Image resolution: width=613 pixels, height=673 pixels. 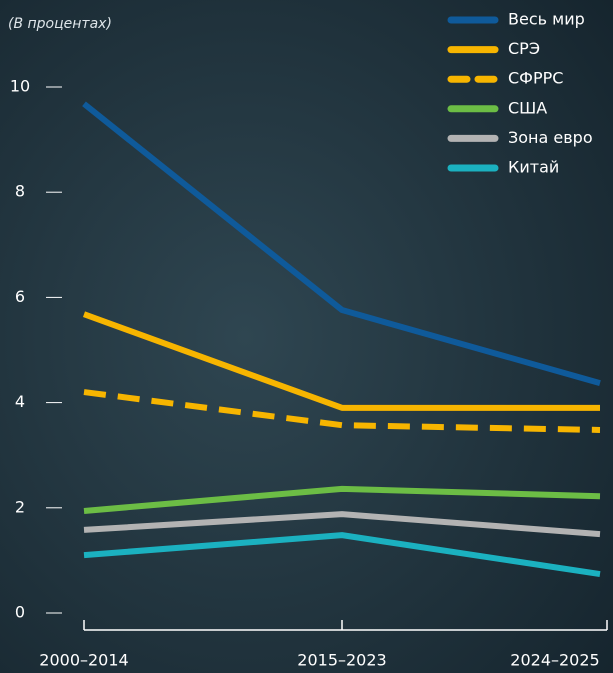 What do you see at coordinates (524, 48) in the screenshot?
I see `legend-label: СРЭ` at bounding box center [524, 48].